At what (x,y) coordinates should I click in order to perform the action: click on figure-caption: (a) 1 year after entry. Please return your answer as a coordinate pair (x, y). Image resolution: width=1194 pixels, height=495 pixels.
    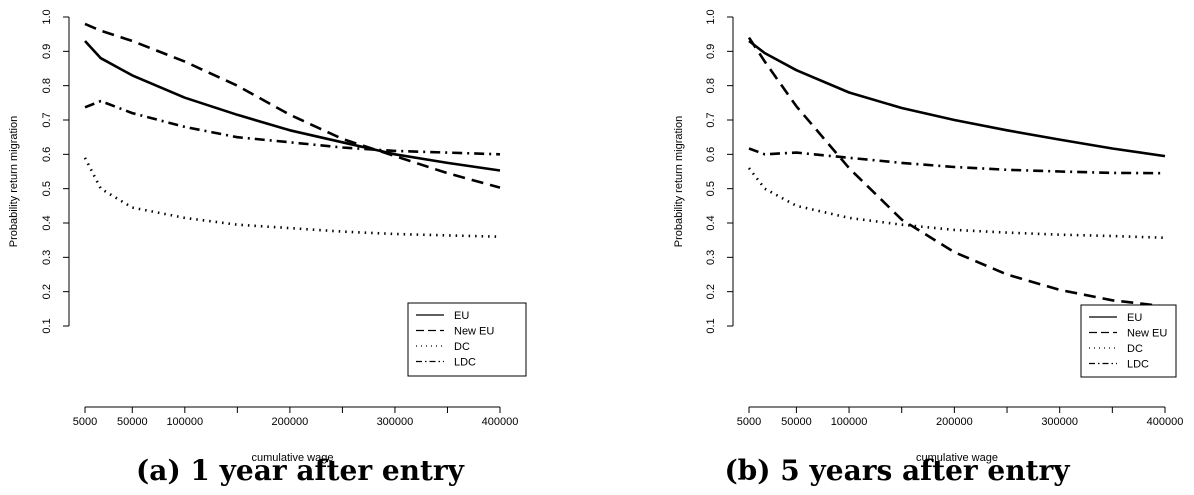
    Looking at the image, I should click on (300, 470).